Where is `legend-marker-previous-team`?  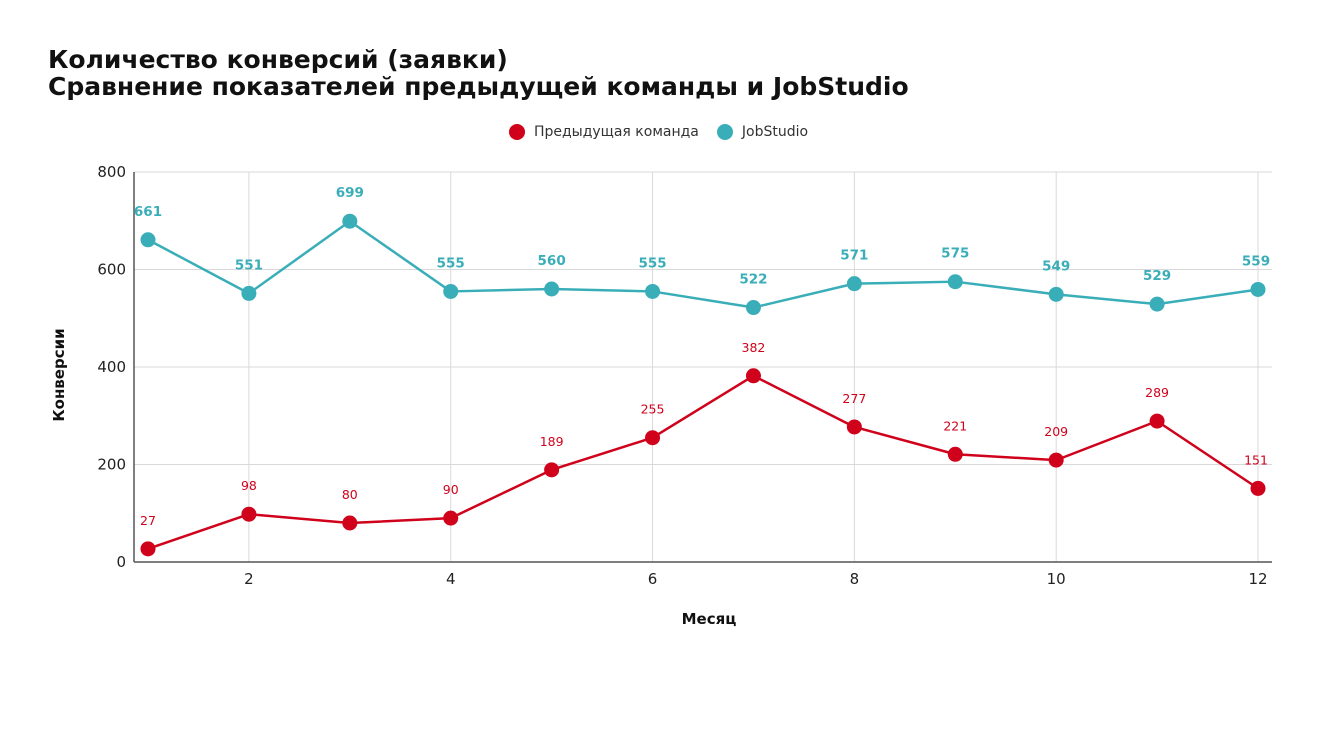 legend-marker-previous-team is located at coordinates (516, 132).